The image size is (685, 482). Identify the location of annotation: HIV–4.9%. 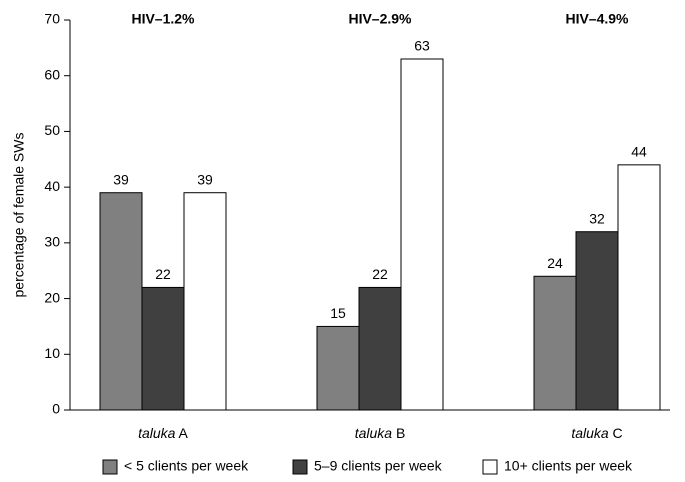
(597, 19).